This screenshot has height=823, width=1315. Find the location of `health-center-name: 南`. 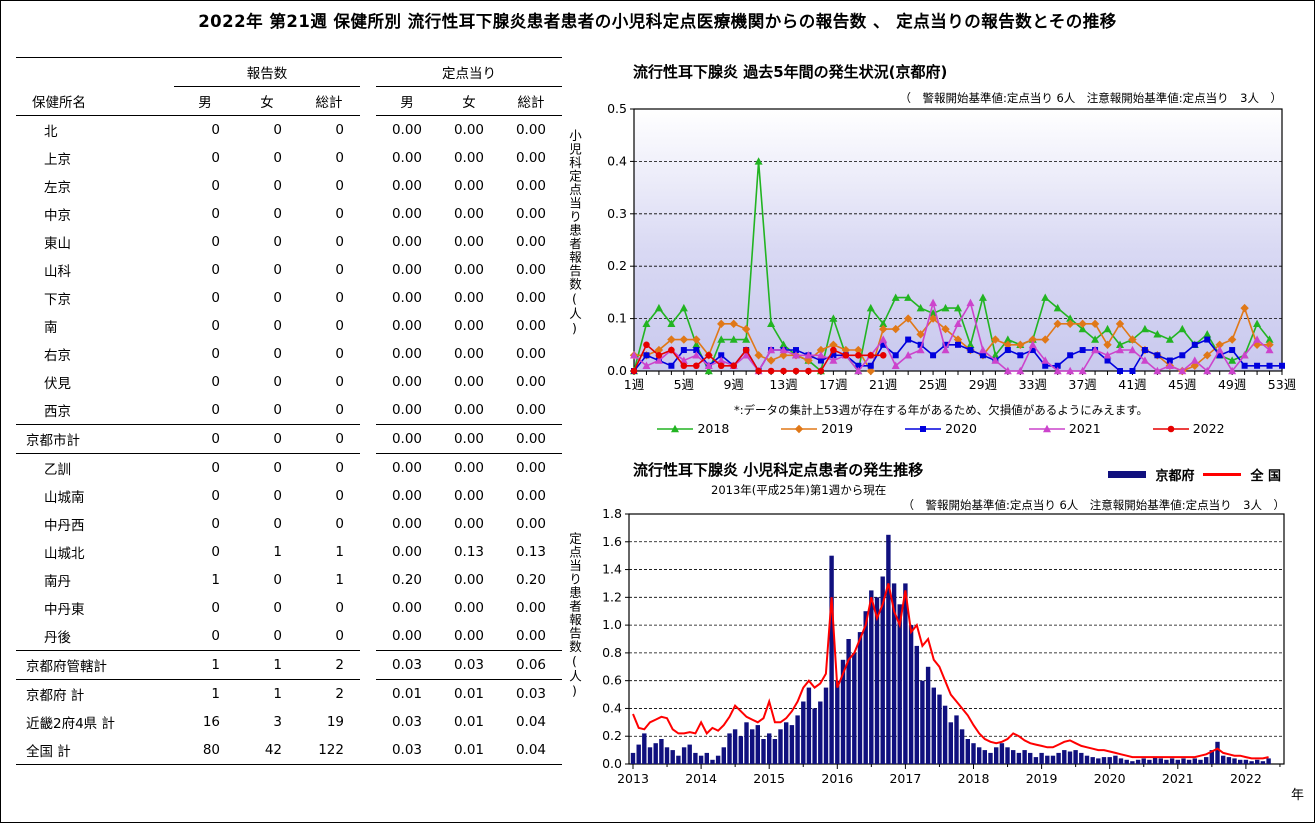

health-center-name: 南 is located at coordinates (51, 328).